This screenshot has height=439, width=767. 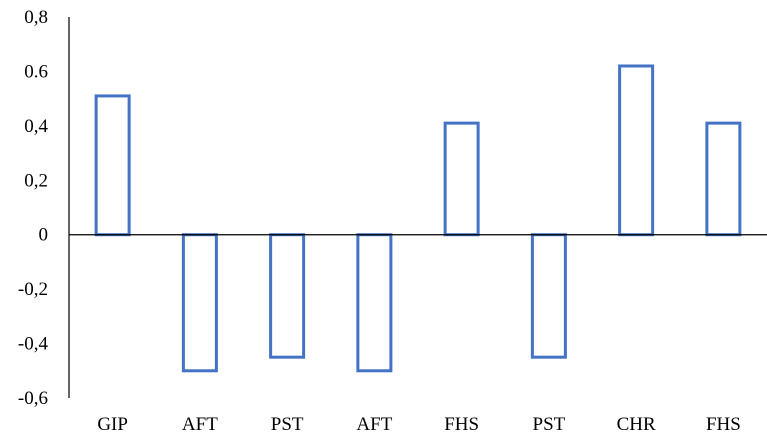 What do you see at coordinates (33, 289) in the screenshot?
I see `y-tick-label: -0,2` at bounding box center [33, 289].